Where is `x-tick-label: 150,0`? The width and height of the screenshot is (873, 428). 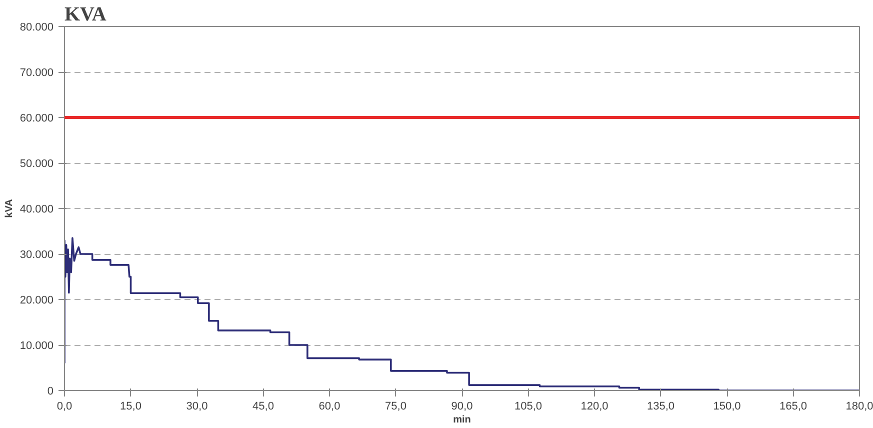
x-tick-label: 150,0 is located at coordinates (727, 406).